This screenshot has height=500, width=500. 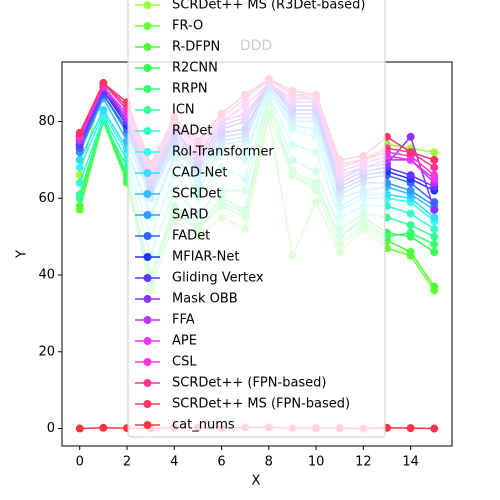 I want to click on x-tick-label: 12, so click(x=363, y=462).